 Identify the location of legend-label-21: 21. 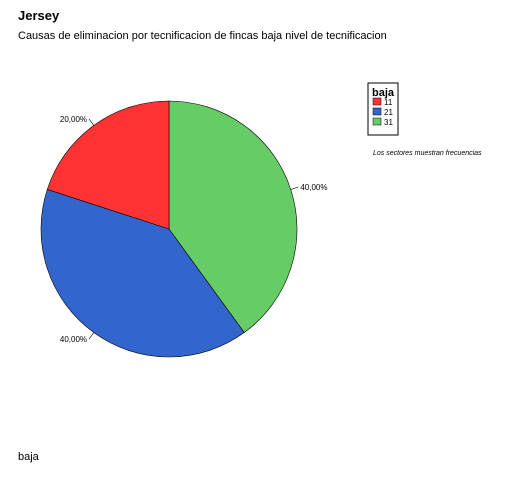
(388, 112).